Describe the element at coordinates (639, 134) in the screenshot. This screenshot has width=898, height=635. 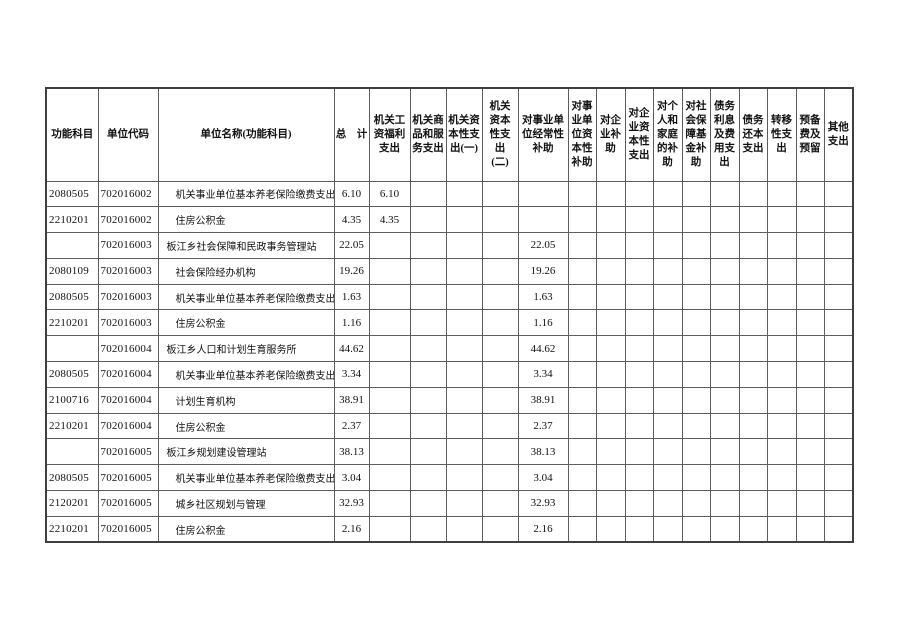
I see `column-header-ent_capital: 对企 业资 本性 支出` at that location.